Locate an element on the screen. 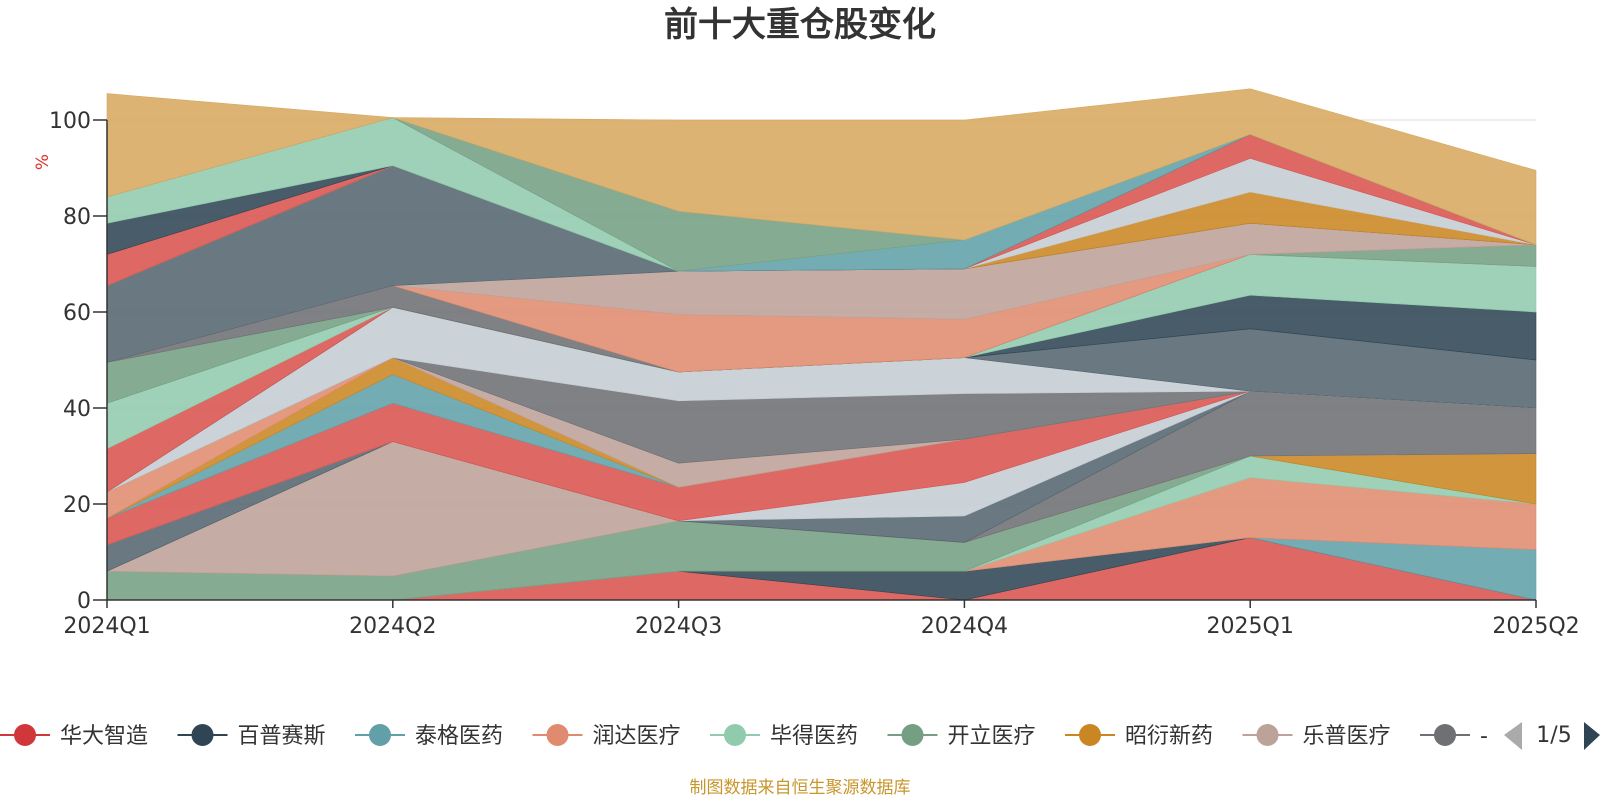 Image resolution: width=1600 pixels, height=800 pixels. legend-item: 开立医疗 is located at coordinates (961, 736).